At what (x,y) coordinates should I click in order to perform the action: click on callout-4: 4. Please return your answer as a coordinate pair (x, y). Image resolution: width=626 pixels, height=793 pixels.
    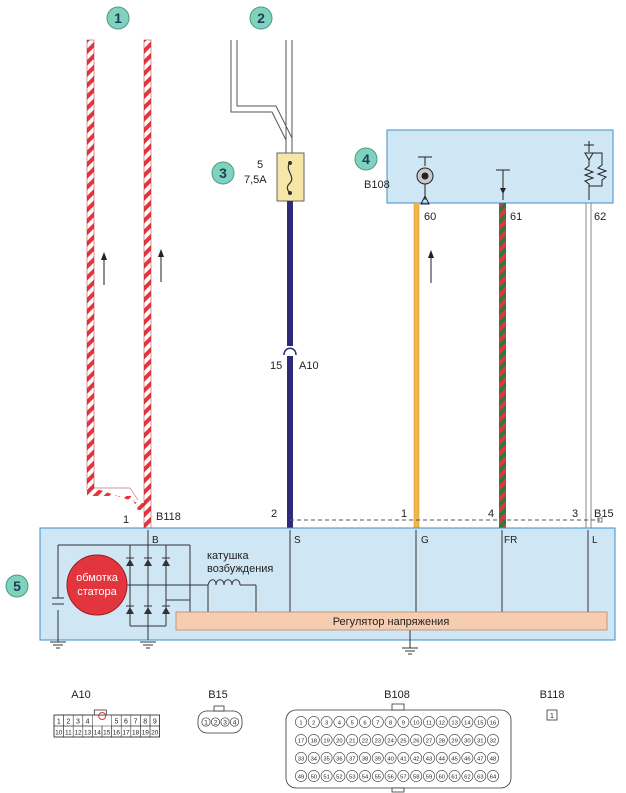
    Looking at the image, I should click on (366, 159).